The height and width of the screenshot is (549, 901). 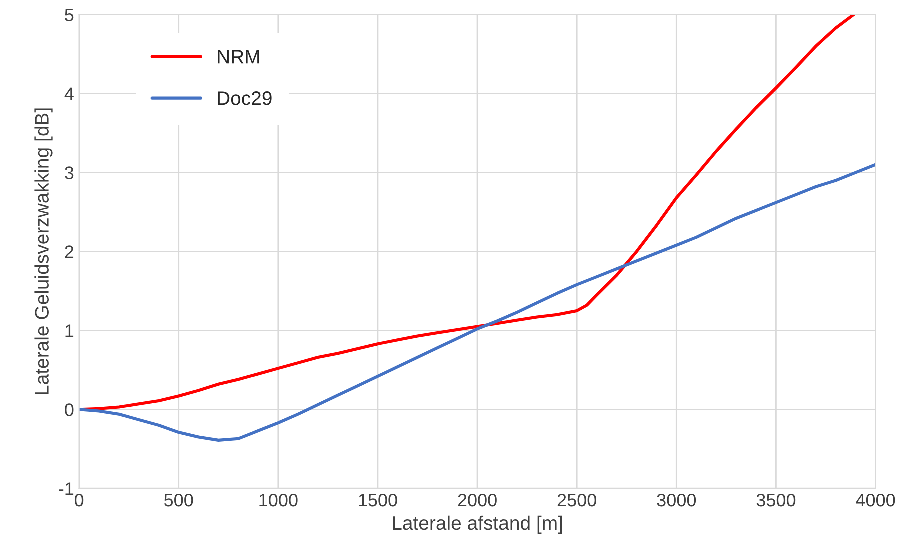 I want to click on x-tick-label: 1500, so click(x=378, y=500).